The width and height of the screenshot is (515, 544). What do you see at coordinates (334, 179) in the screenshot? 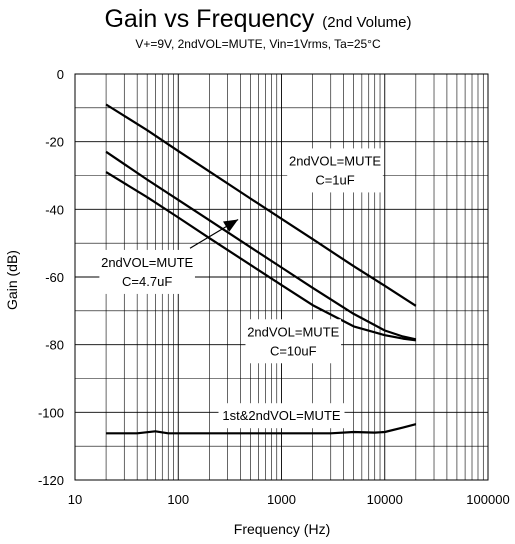
I see `annotation-label: C=1uF` at bounding box center [334, 179].